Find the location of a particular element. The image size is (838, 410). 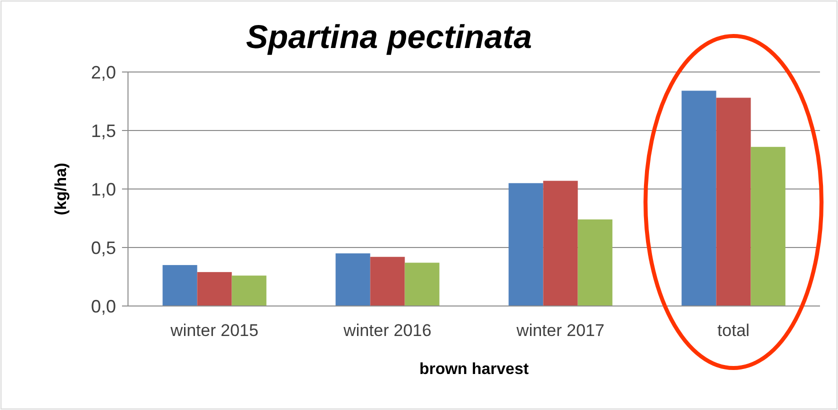

x-tick-label: winter 2015 is located at coordinates (214, 330).